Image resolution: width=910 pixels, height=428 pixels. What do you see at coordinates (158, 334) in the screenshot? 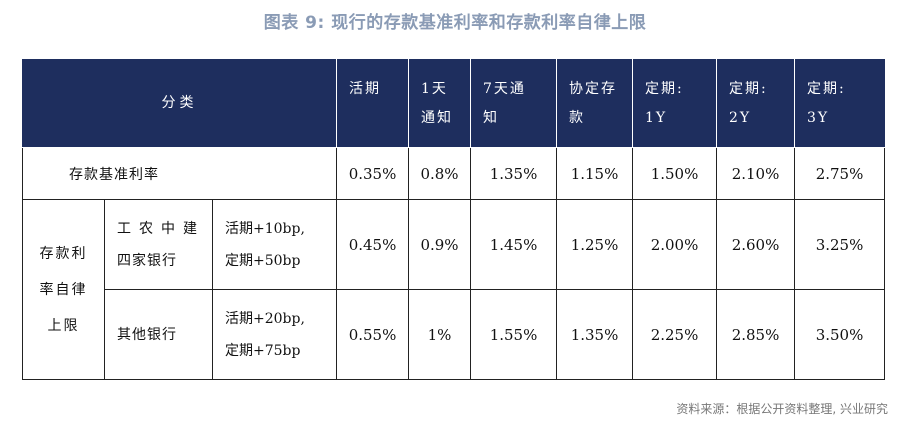
I see `bank-label-other: 其他银行` at bounding box center [158, 334].